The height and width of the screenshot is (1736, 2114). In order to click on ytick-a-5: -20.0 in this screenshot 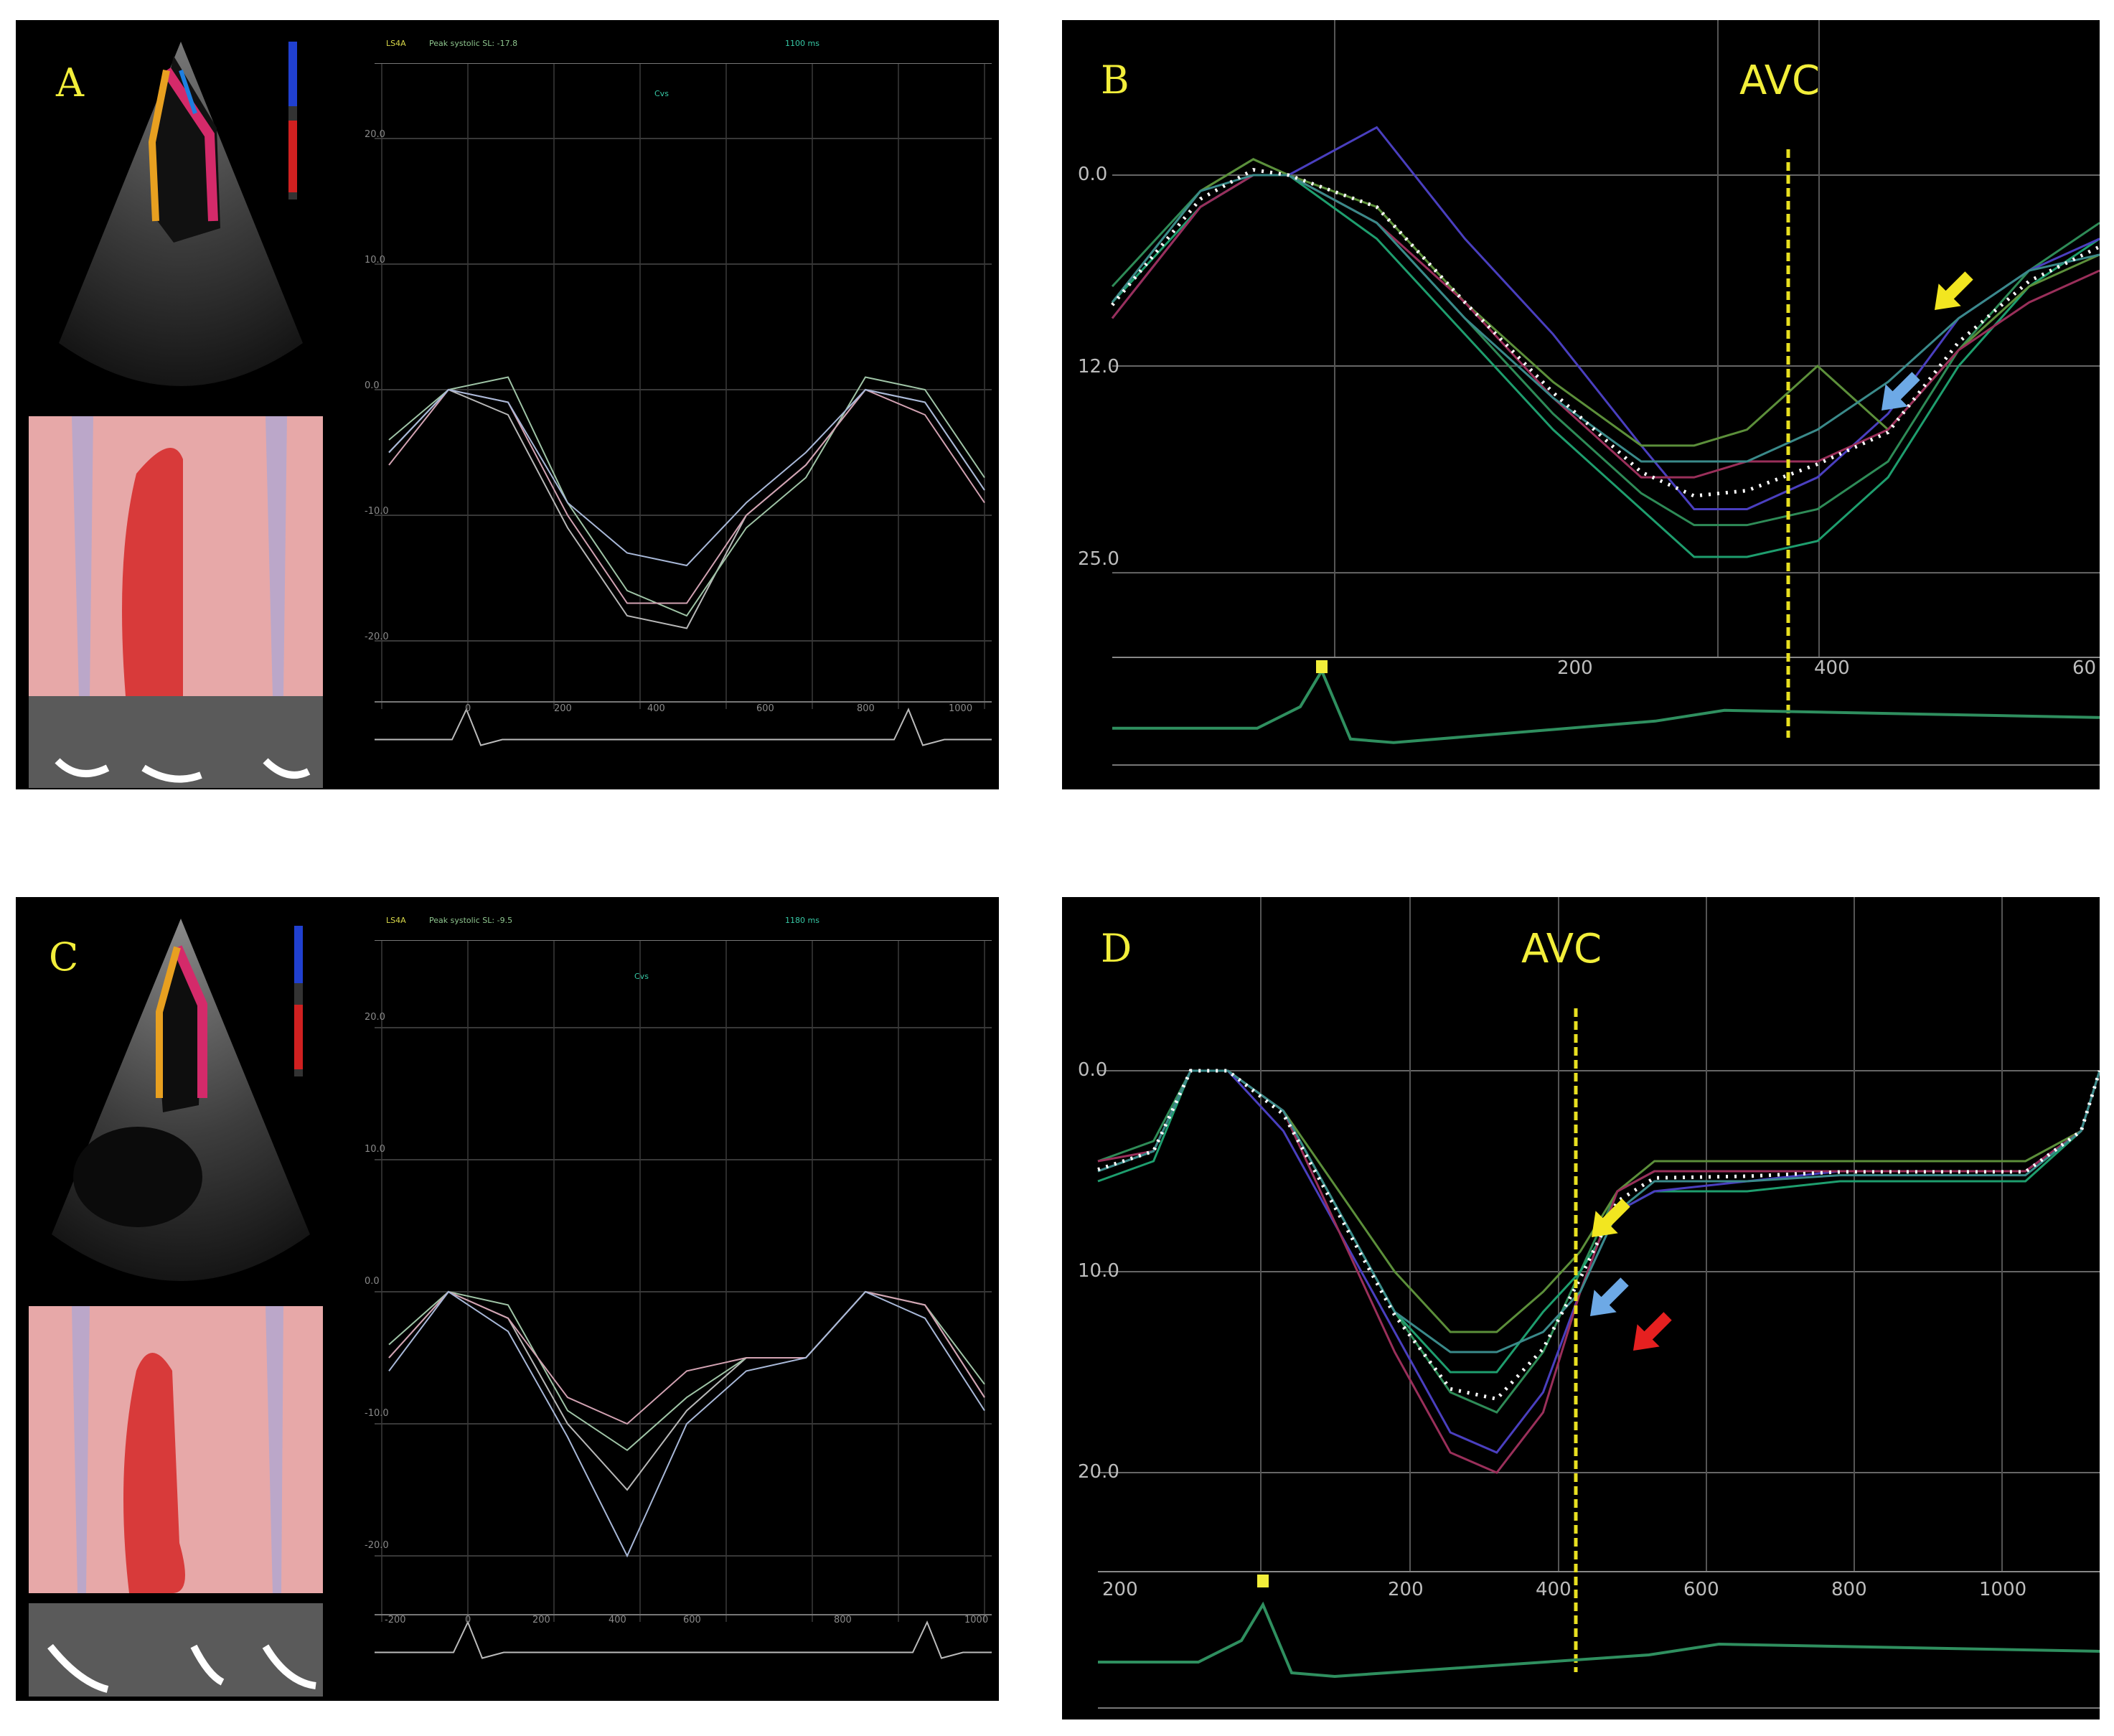, I will do `click(377, 637)`.